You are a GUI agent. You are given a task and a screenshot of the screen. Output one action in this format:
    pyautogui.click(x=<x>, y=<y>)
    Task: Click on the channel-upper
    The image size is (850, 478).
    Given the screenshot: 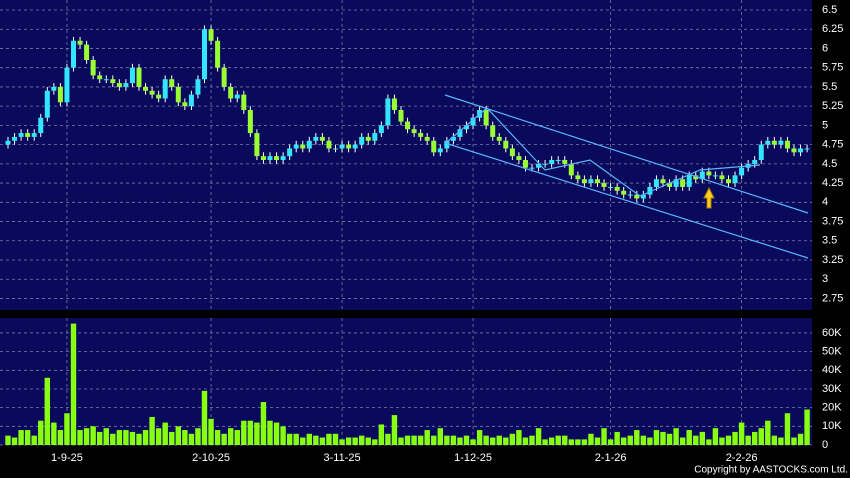 What is the action you would take?
    pyautogui.click(x=626, y=154)
    